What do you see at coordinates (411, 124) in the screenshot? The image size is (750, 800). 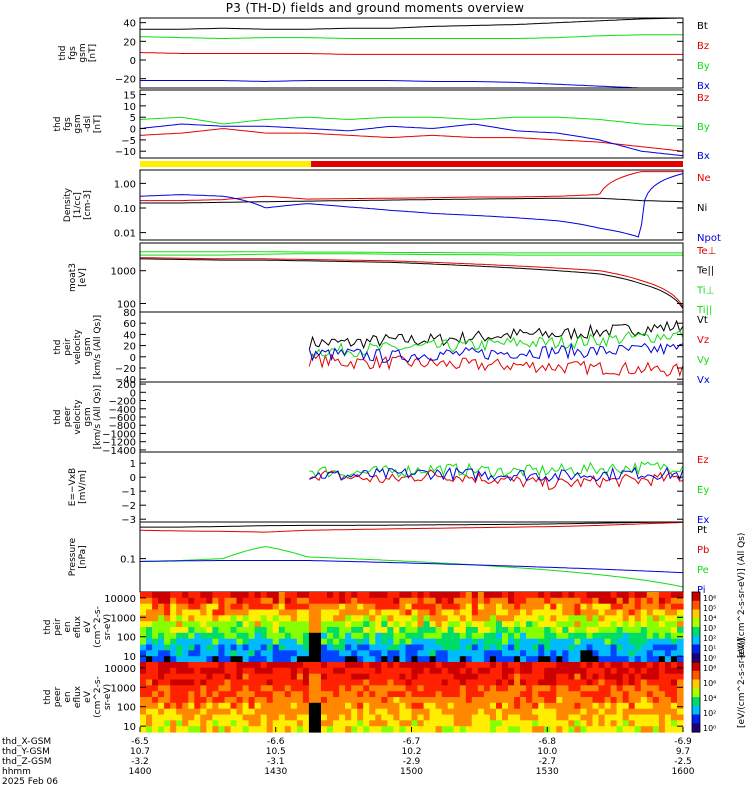 I see `panel-frame` at bounding box center [411, 124].